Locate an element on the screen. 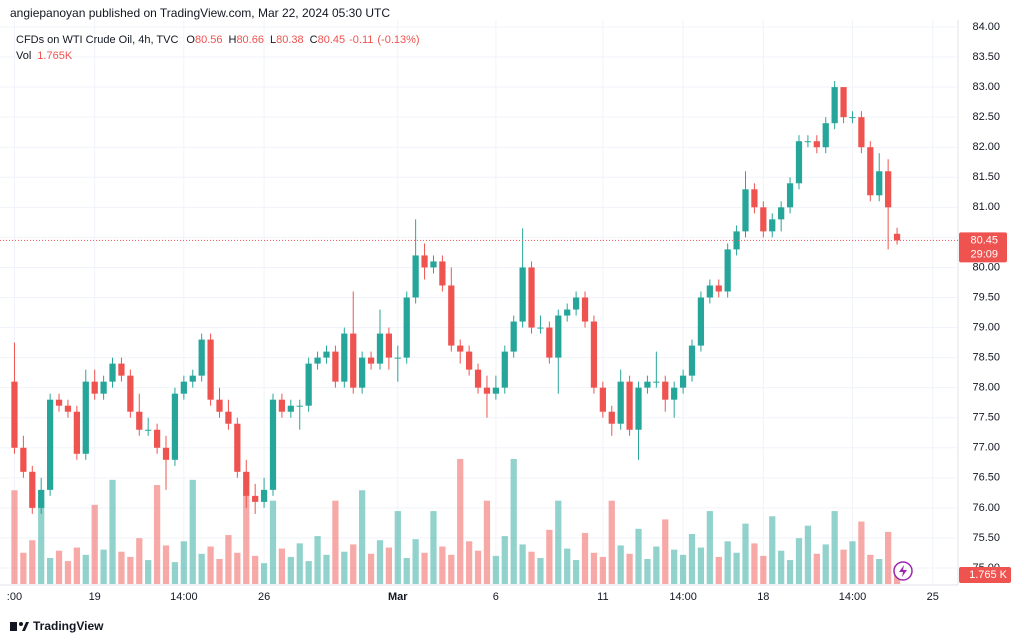  y-tick-label: 78.00 is located at coordinates (986, 388).